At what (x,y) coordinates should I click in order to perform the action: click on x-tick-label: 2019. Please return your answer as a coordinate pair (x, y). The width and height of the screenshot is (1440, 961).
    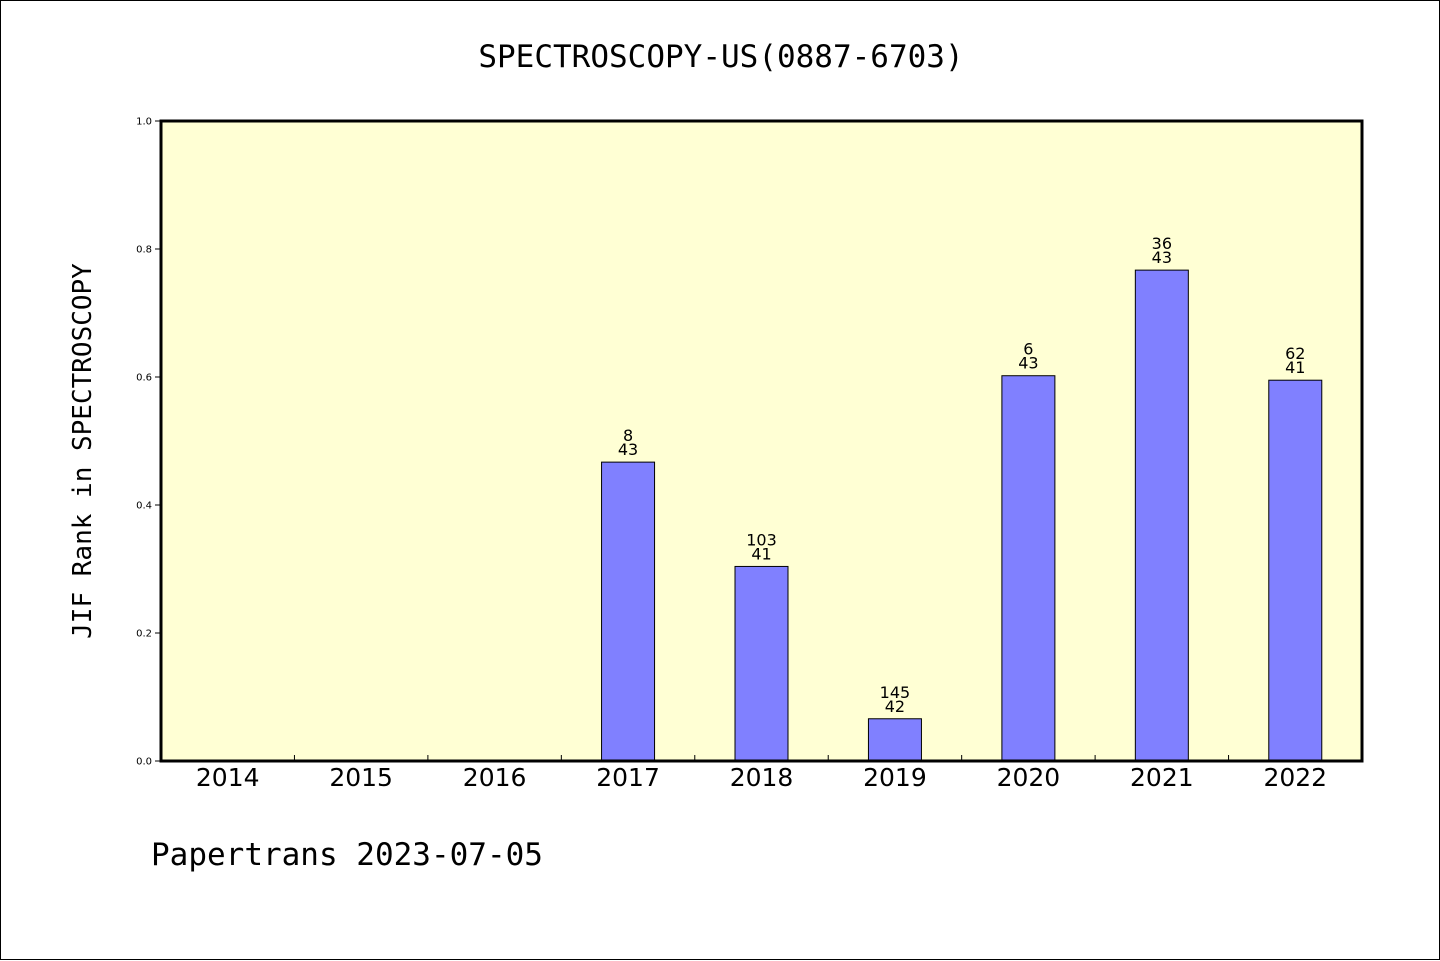
    Looking at the image, I should click on (895, 777).